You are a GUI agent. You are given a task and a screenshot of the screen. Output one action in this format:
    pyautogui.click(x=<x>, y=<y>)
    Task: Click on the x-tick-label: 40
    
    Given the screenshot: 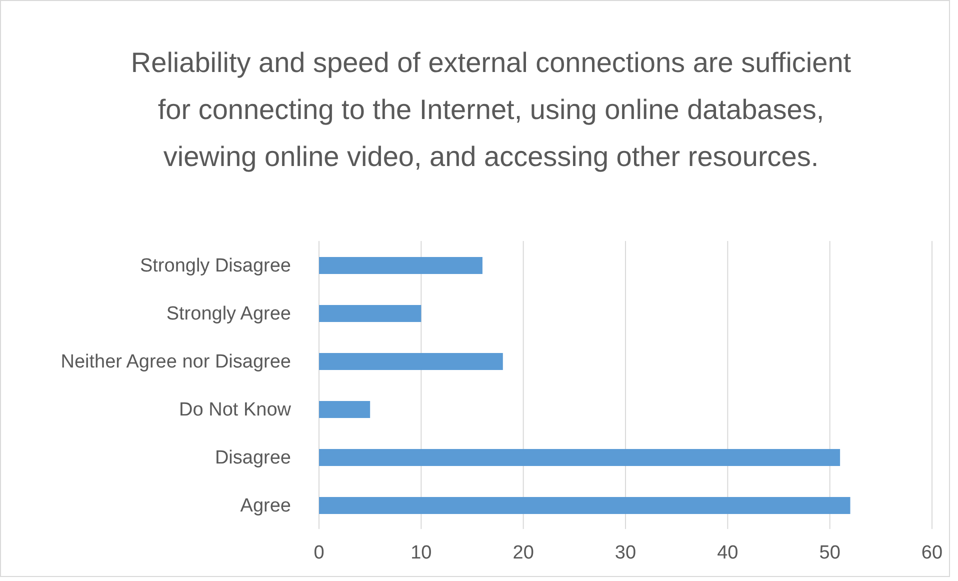 What is the action you would take?
    pyautogui.click(x=727, y=553)
    